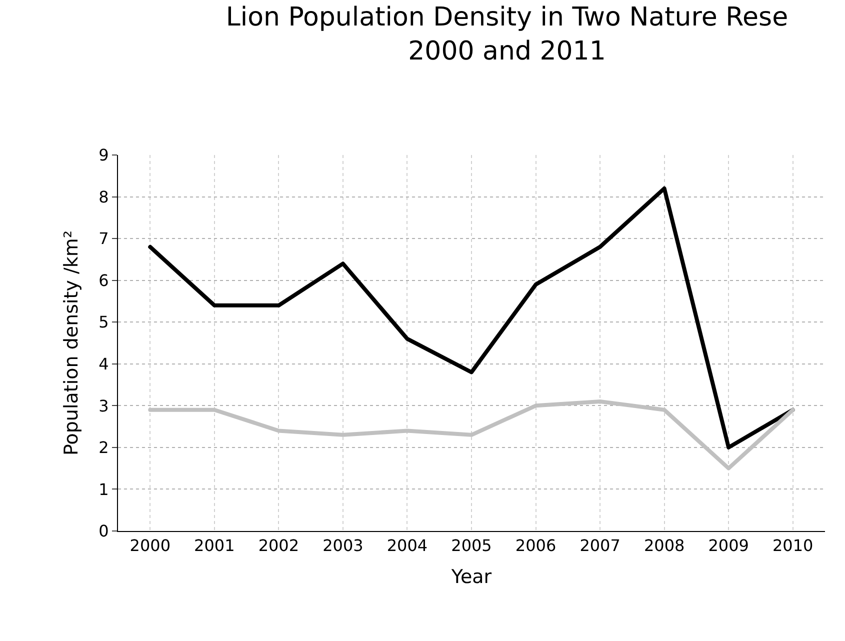  I want to click on x-tick-label: 2000, so click(150, 546).